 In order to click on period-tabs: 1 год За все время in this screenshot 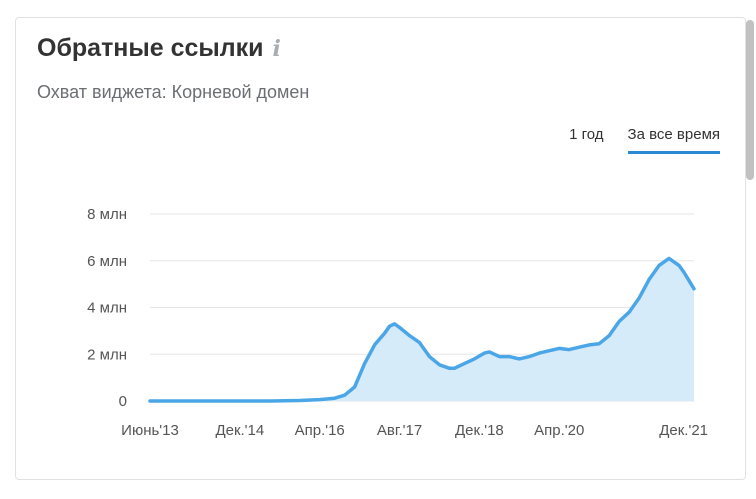, I will do `click(644, 140)`.